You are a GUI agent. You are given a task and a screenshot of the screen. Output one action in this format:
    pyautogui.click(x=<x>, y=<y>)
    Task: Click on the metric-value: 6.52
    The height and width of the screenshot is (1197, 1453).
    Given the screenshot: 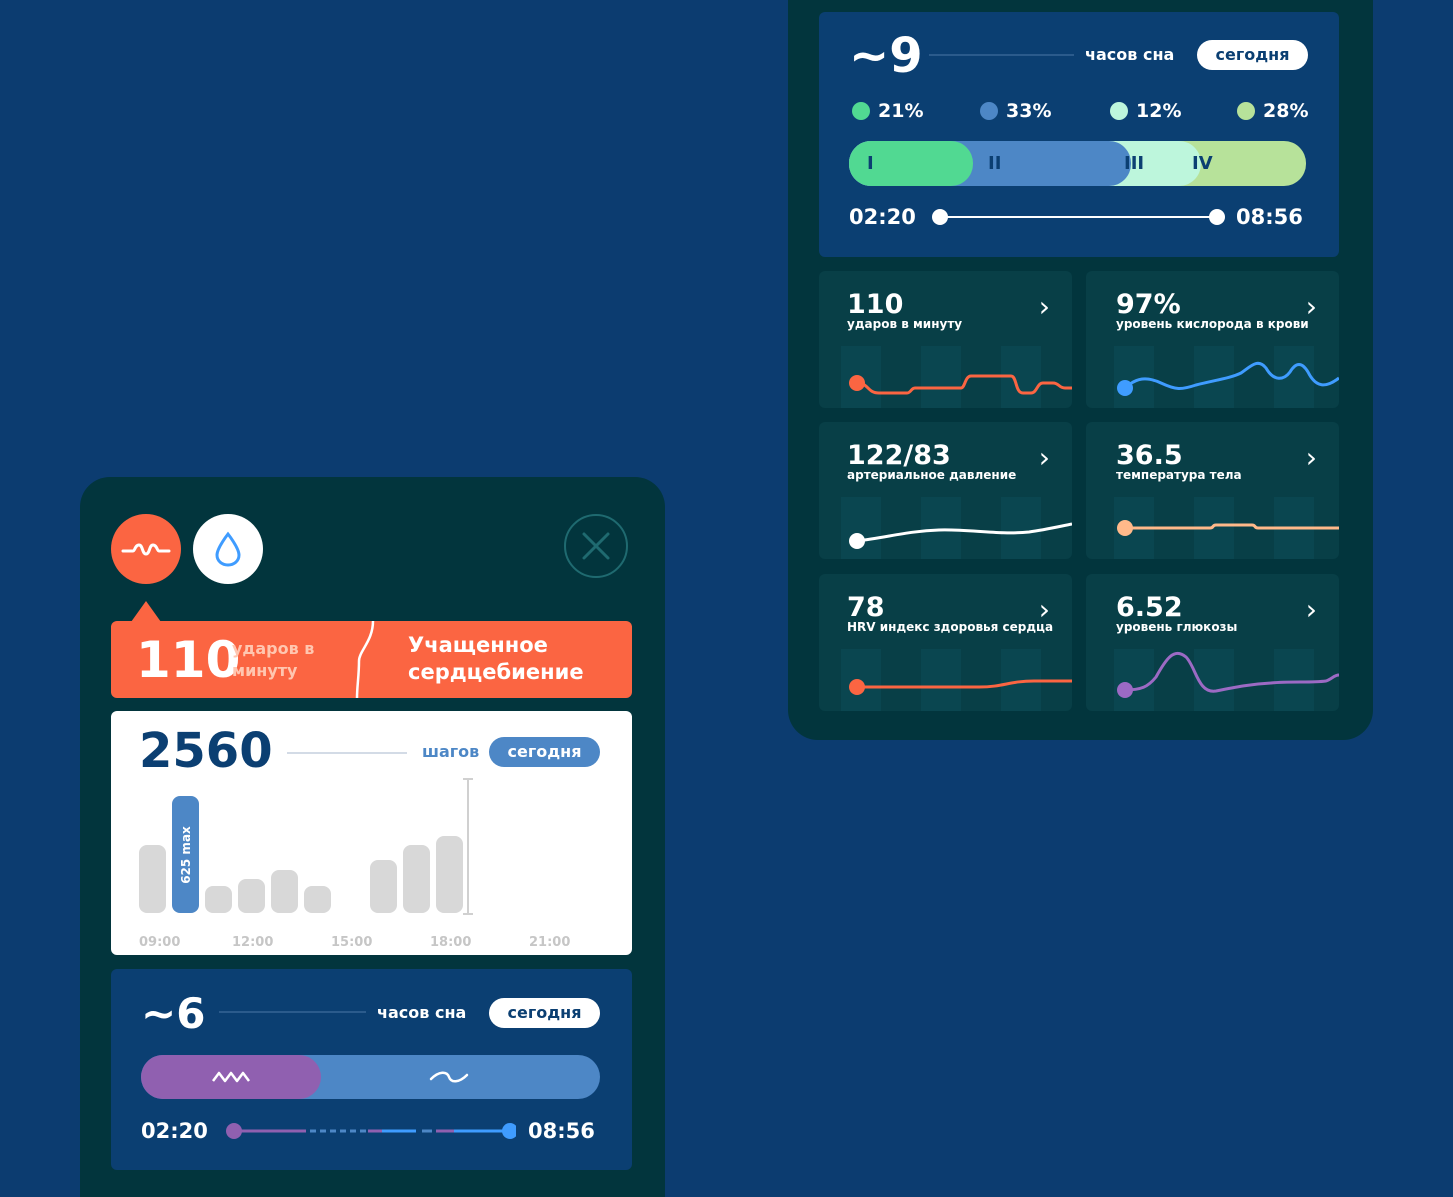 What is the action you would take?
    pyautogui.click(x=1149, y=607)
    